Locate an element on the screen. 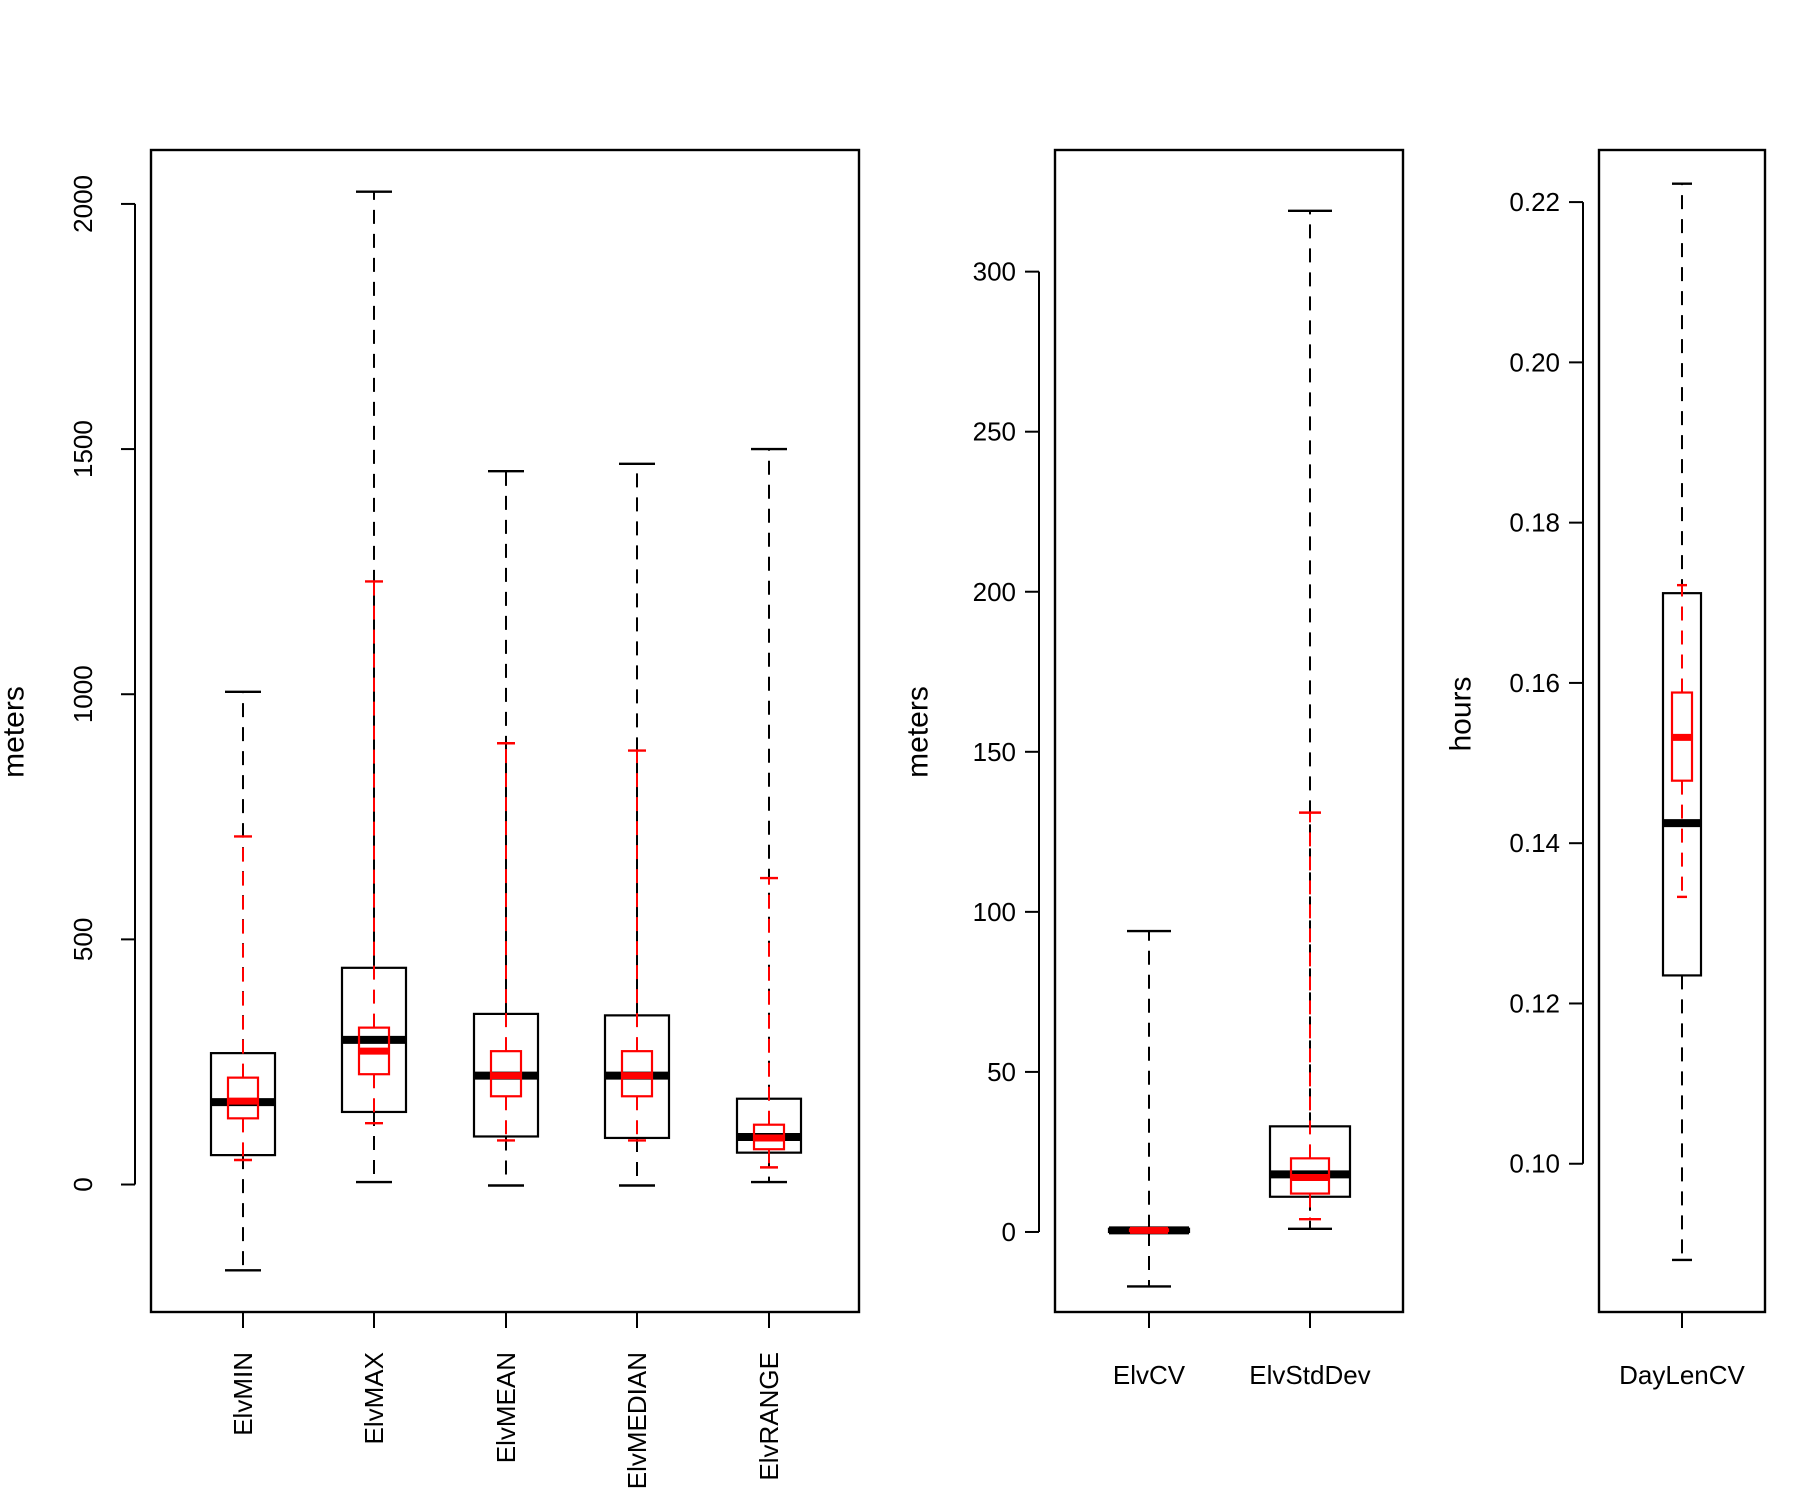 This screenshot has width=1800, height=1500. y-tick-label: 0.14 is located at coordinates (1534, 843).